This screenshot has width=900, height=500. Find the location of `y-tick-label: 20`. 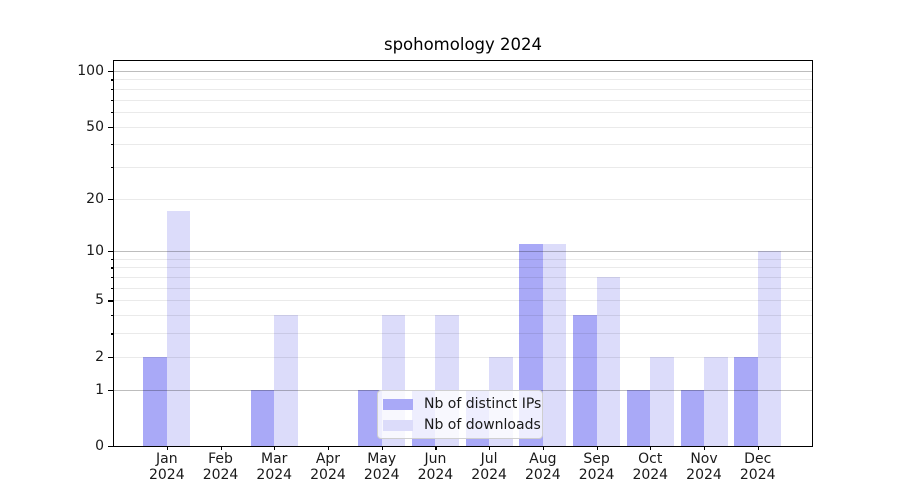

y-tick-label: 20 is located at coordinates (95, 198).